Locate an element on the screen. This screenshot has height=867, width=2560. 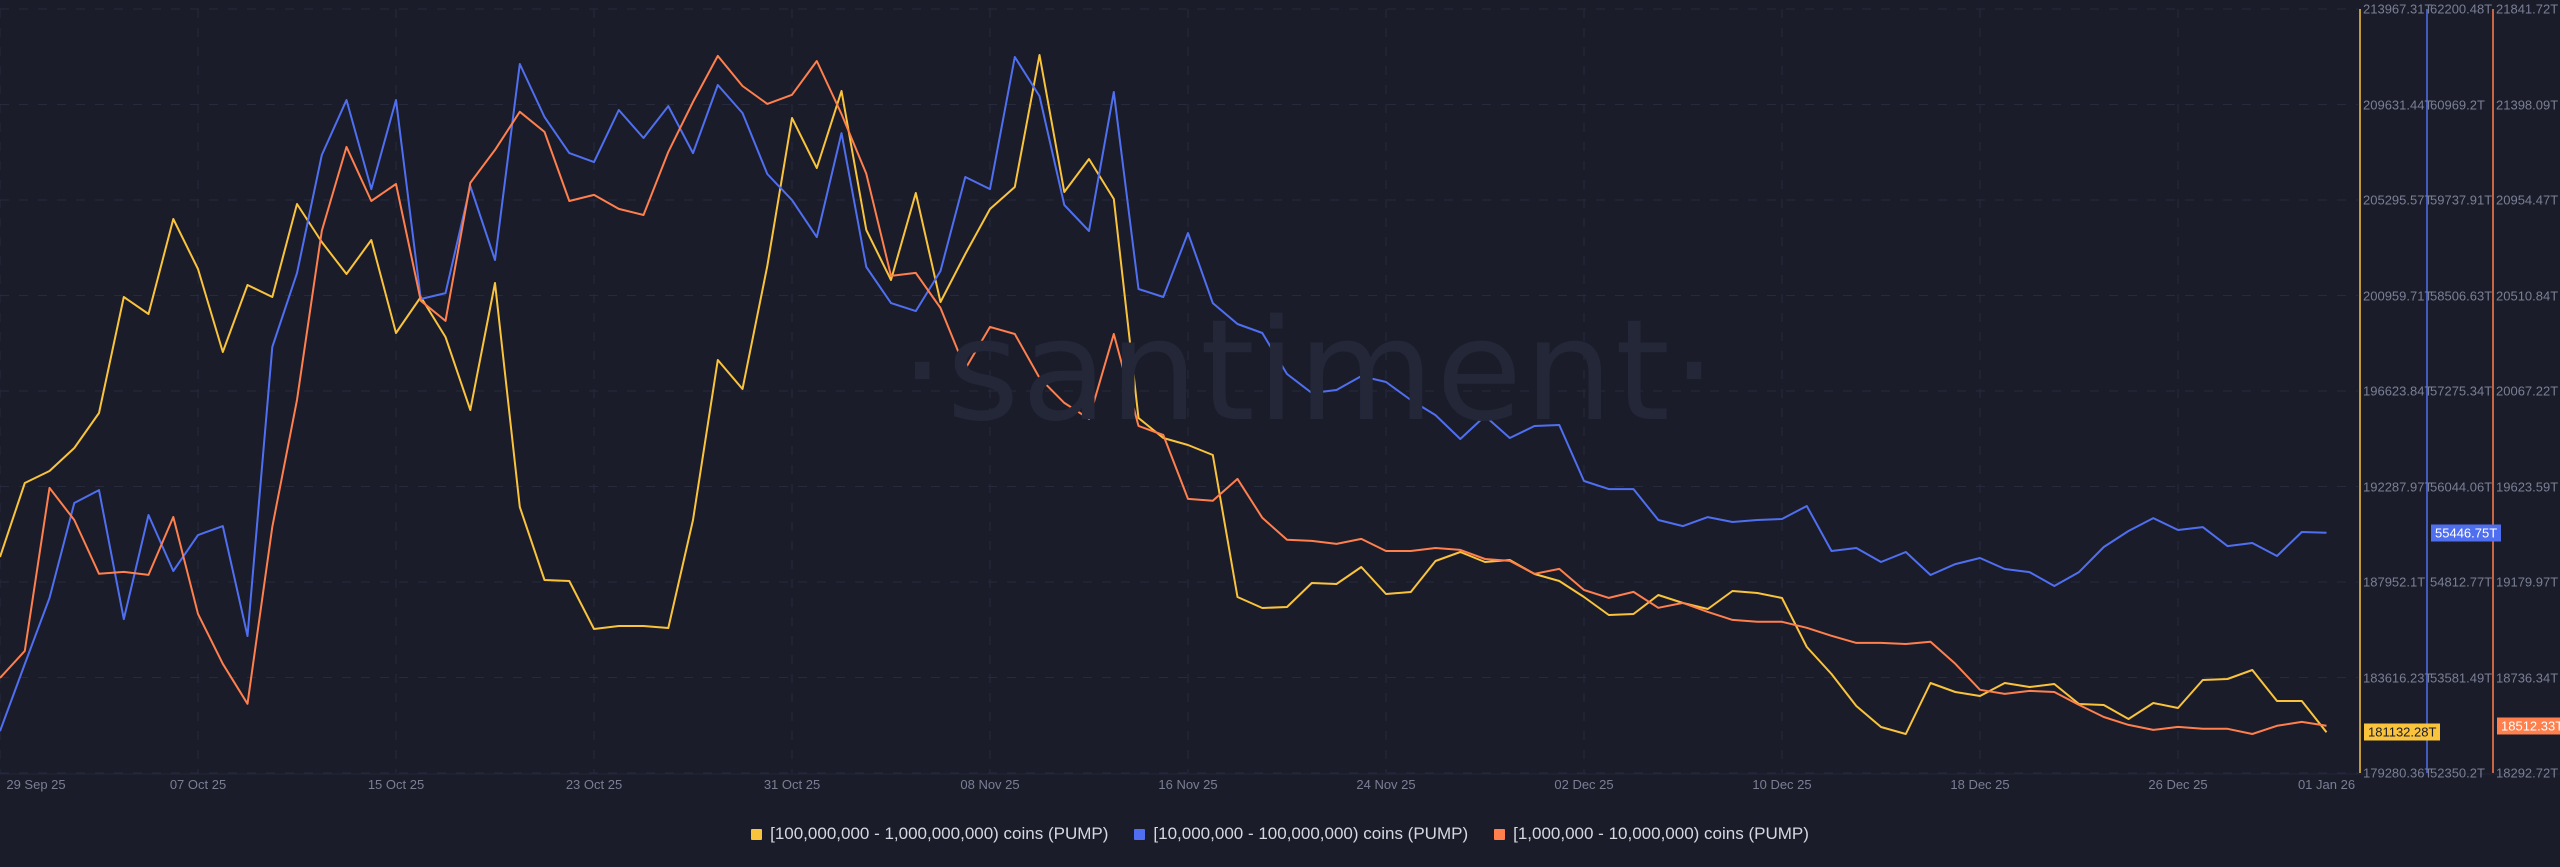
last-value-badge: 18512.33T is located at coordinates (2528, 726).